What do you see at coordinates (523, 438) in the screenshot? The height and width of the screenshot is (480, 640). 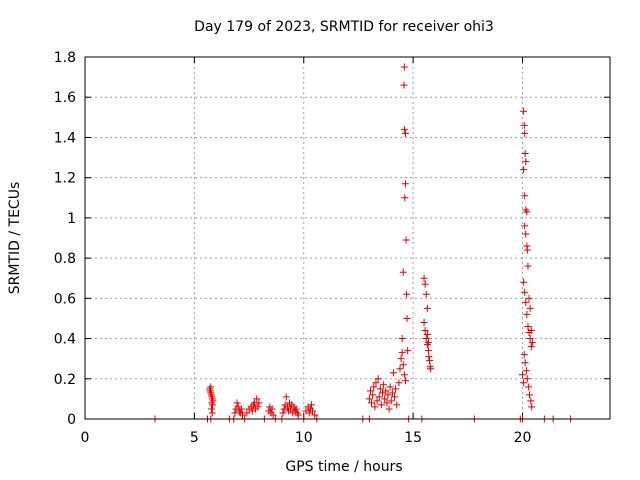 I see `x-tick-label: 20` at bounding box center [523, 438].